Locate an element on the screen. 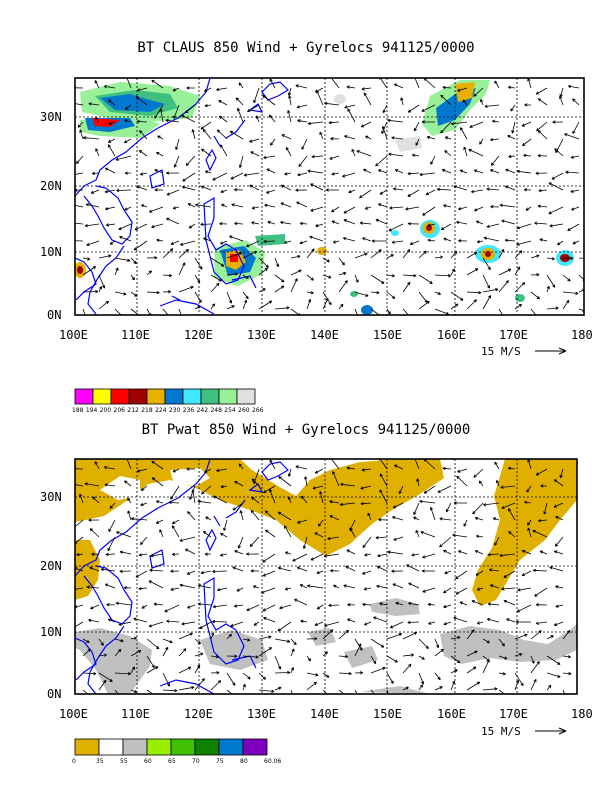  colorbar-tick-label: 260 is located at coordinates (244, 410).